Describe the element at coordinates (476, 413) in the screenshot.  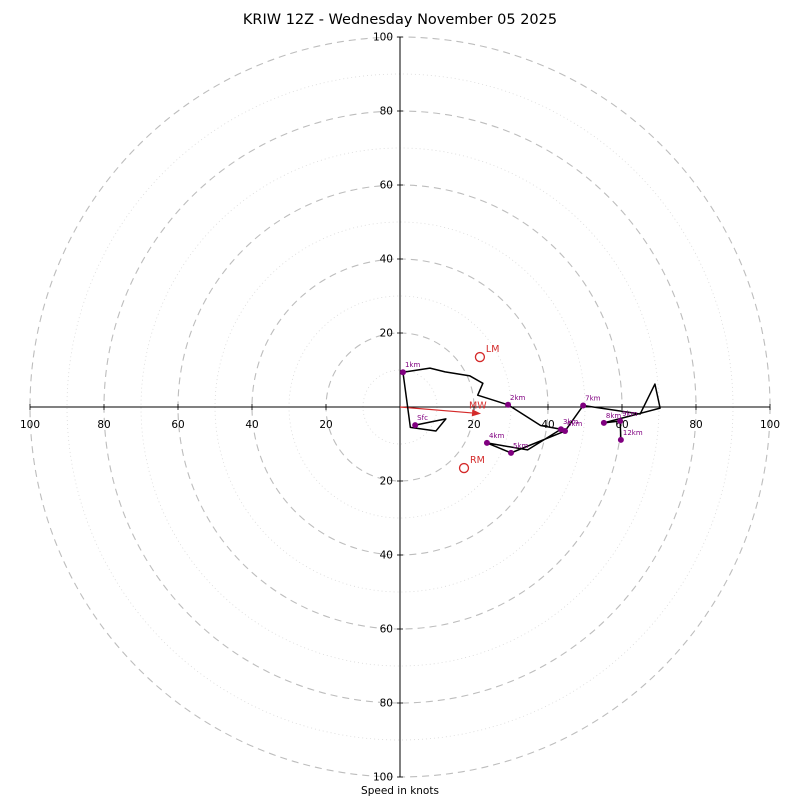
I see `mean-wind-arrowhead` at that location.